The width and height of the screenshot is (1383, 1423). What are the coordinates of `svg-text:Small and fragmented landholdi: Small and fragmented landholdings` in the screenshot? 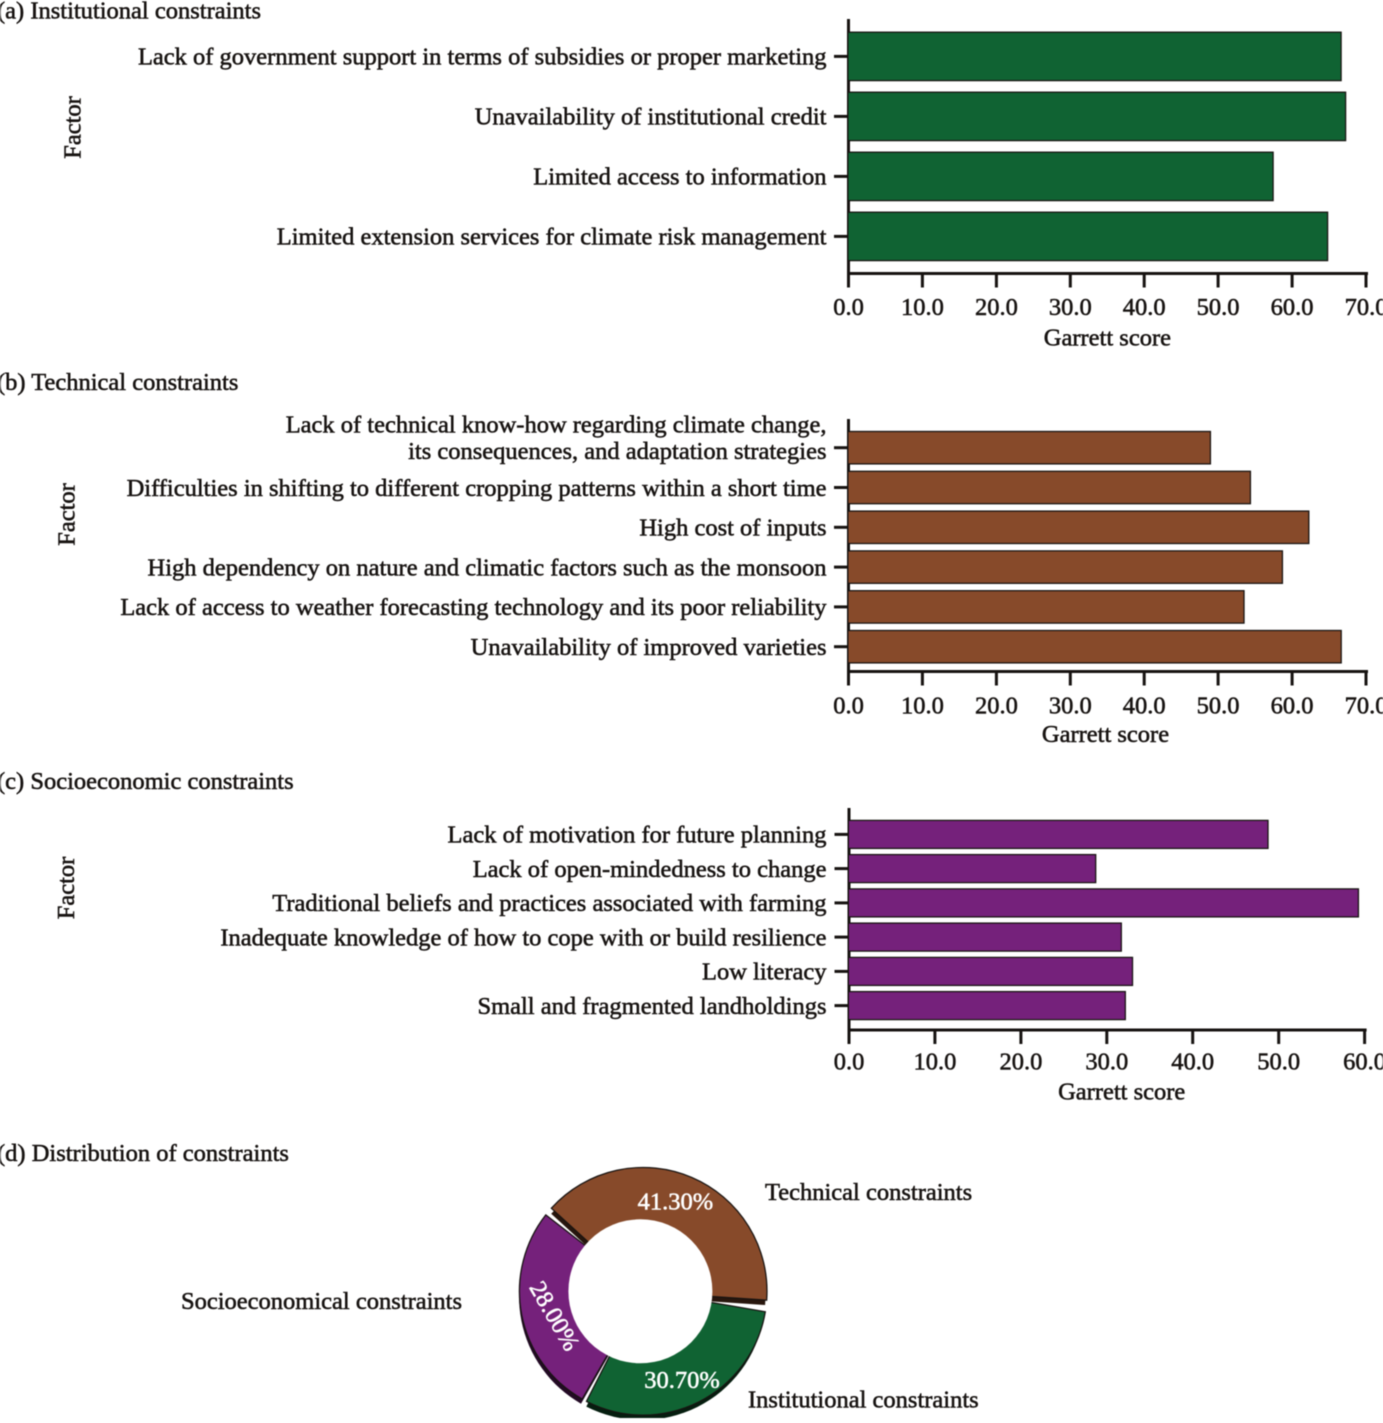 It's located at (651, 1006).